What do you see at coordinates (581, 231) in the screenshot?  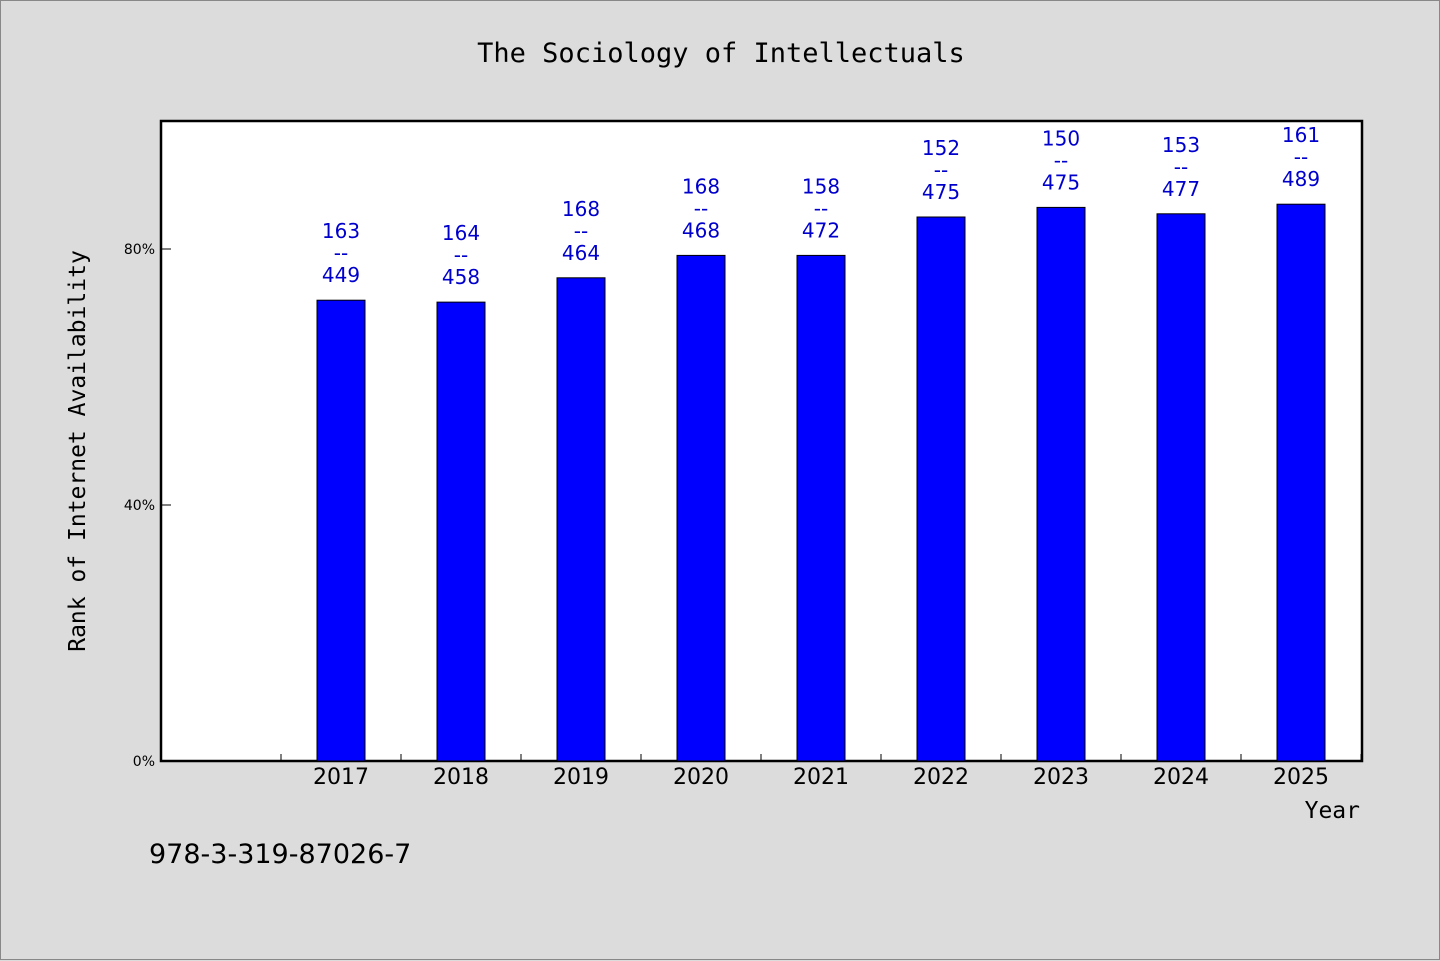 I see `bar-label-2019-sep: --` at bounding box center [581, 231].